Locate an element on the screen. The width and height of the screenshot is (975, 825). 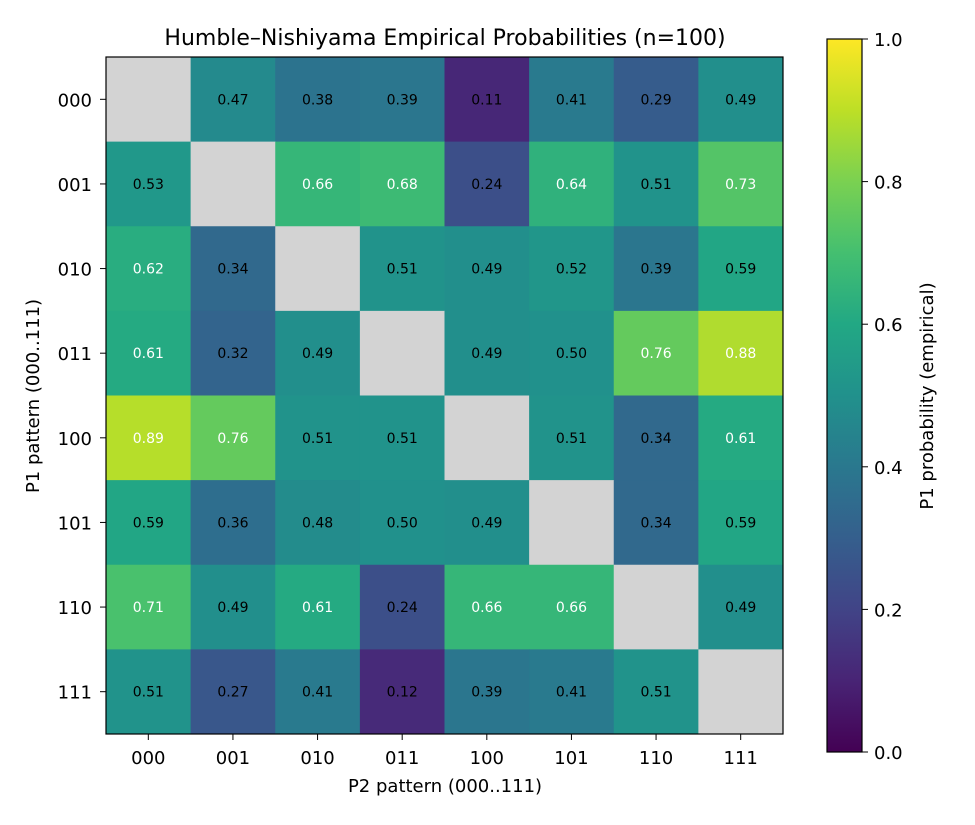
cell-value-label: 0.89 is located at coordinates (148, 439).